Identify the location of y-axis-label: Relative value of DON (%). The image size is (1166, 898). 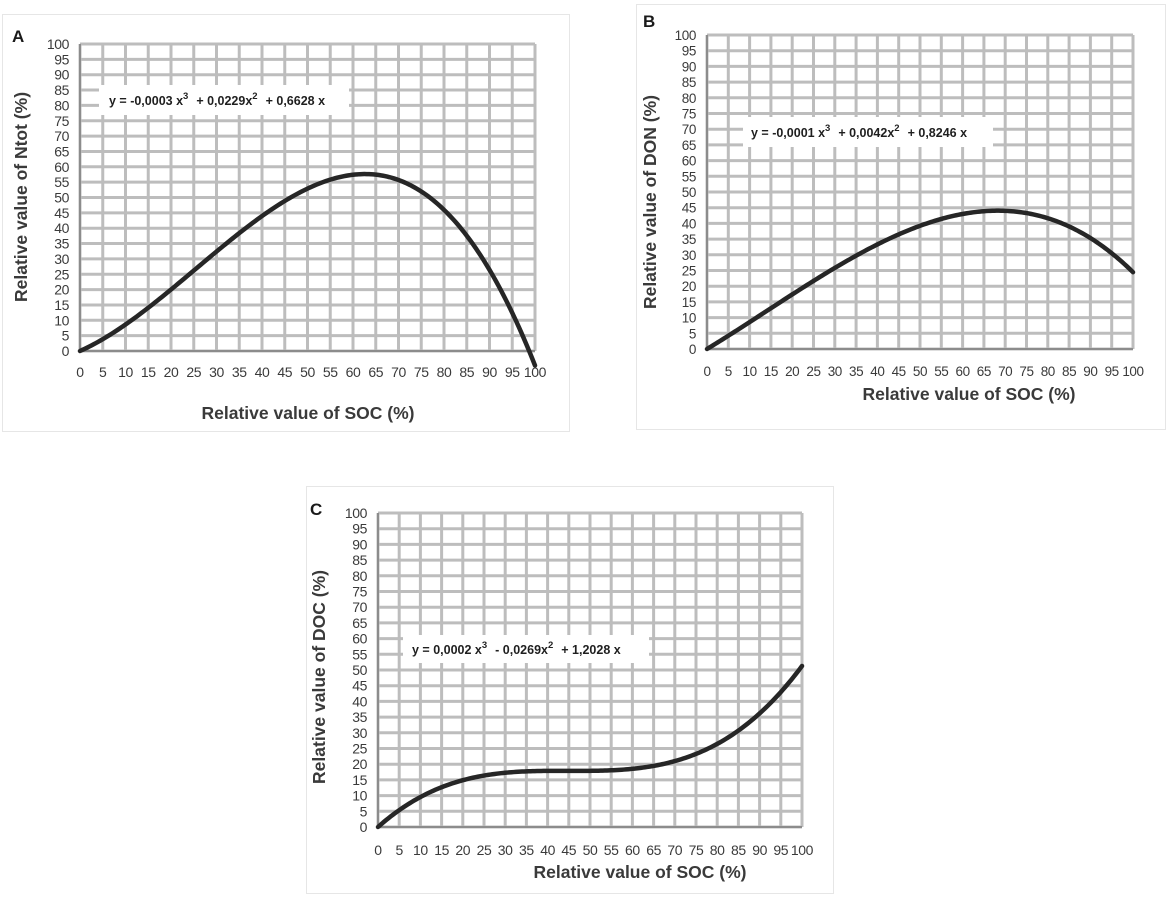
(650, 202).